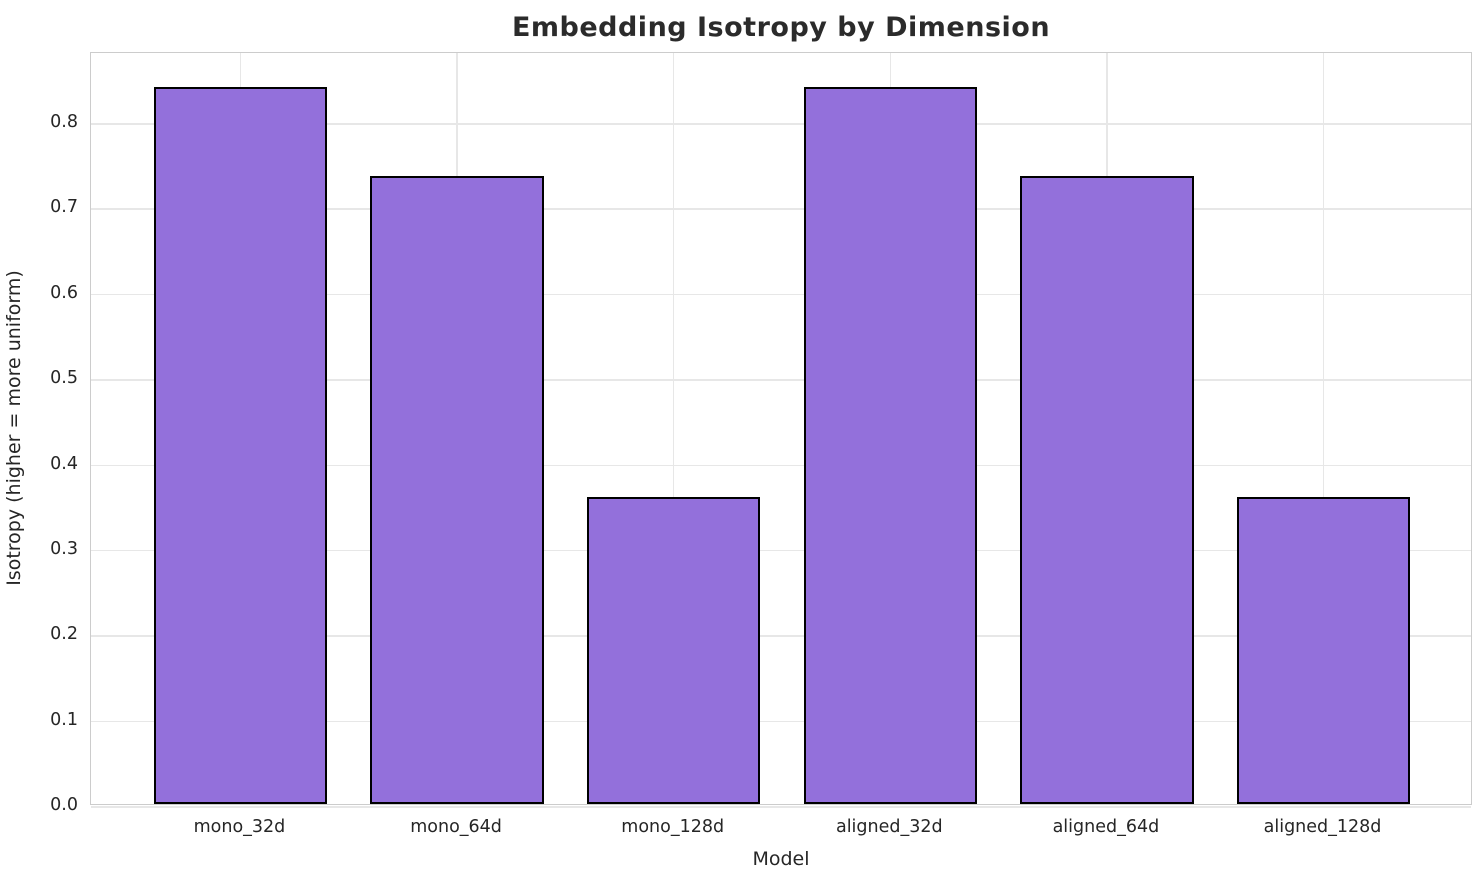 This screenshot has width=1484, height=885. I want to click on y-tick-label: 0.1, so click(64, 719).